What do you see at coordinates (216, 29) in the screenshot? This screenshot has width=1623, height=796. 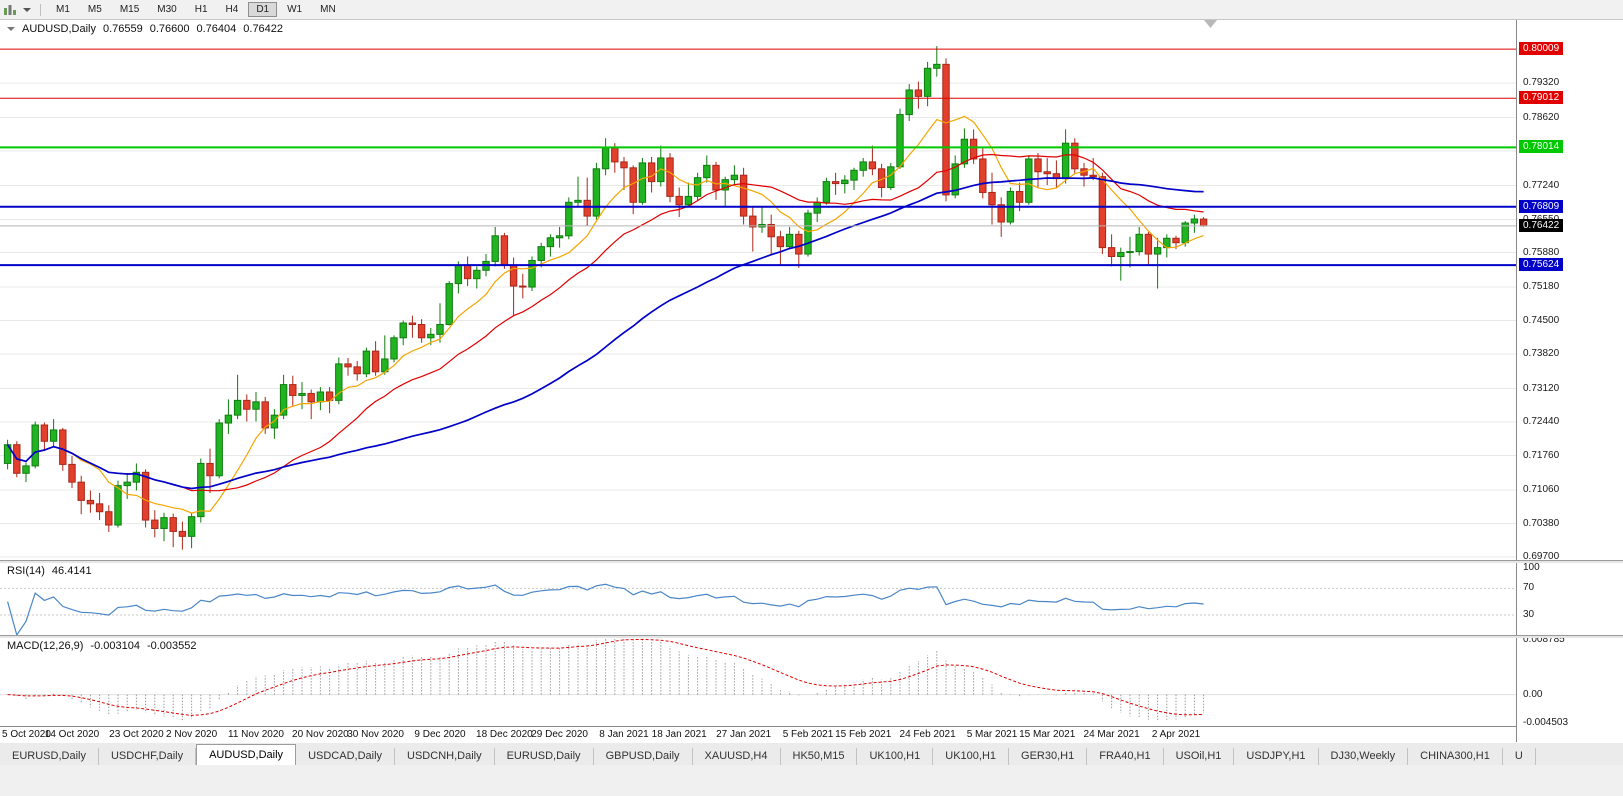 I see `low-value: 0.76404` at bounding box center [216, 29].